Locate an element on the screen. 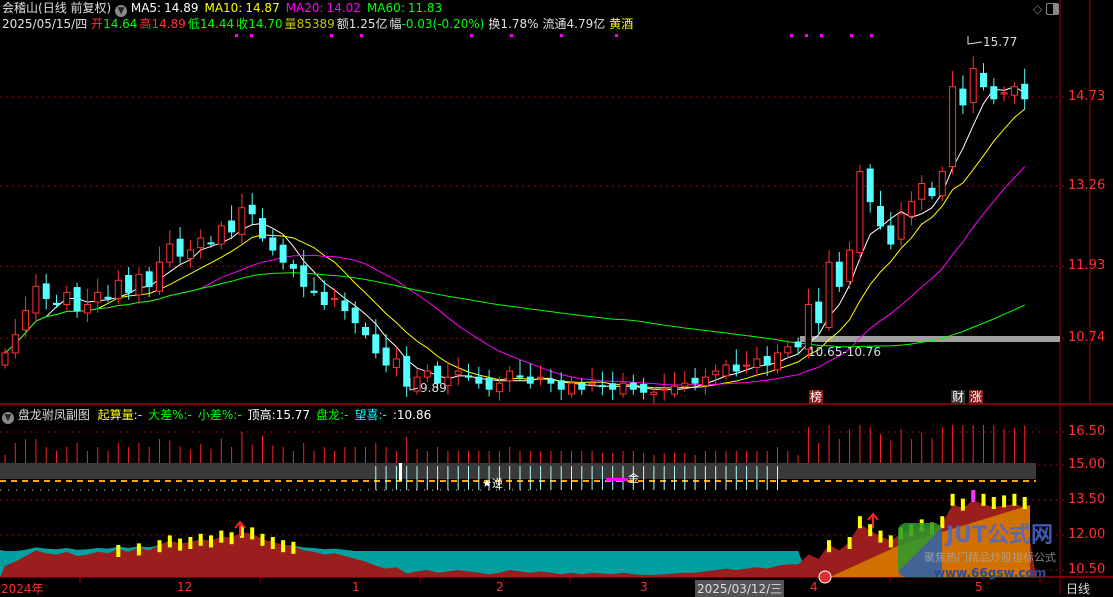 This screenshot has height=597, width=1113. indicator-label: 起算量: is located at coordinates (117, 415).